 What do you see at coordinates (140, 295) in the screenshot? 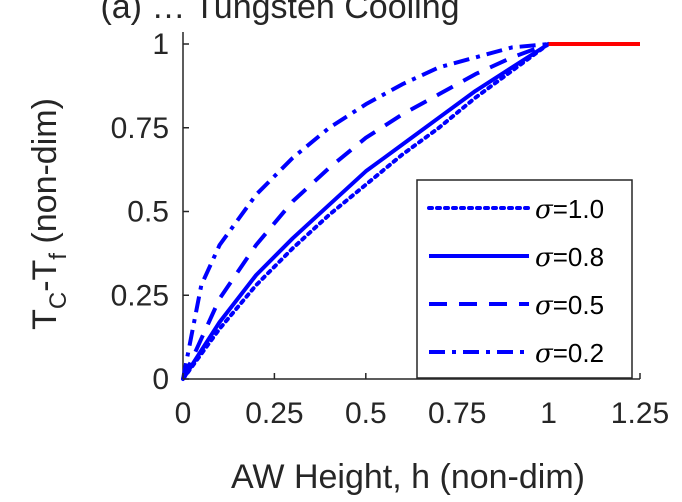
I see `y-tick-label: 0.25` at bounding box center [140, 295].